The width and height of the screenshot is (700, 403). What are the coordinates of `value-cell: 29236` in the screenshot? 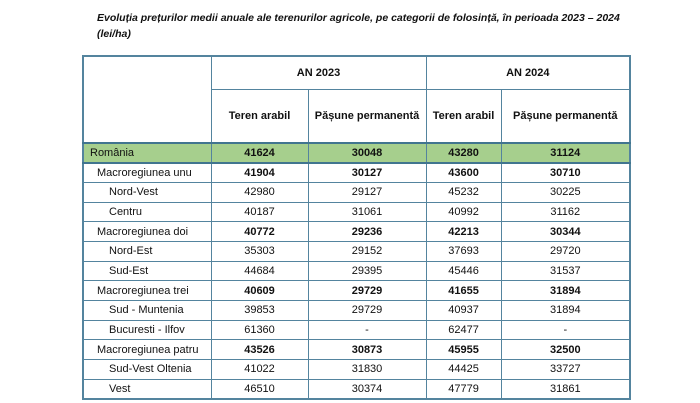 It's located at (367, 231).